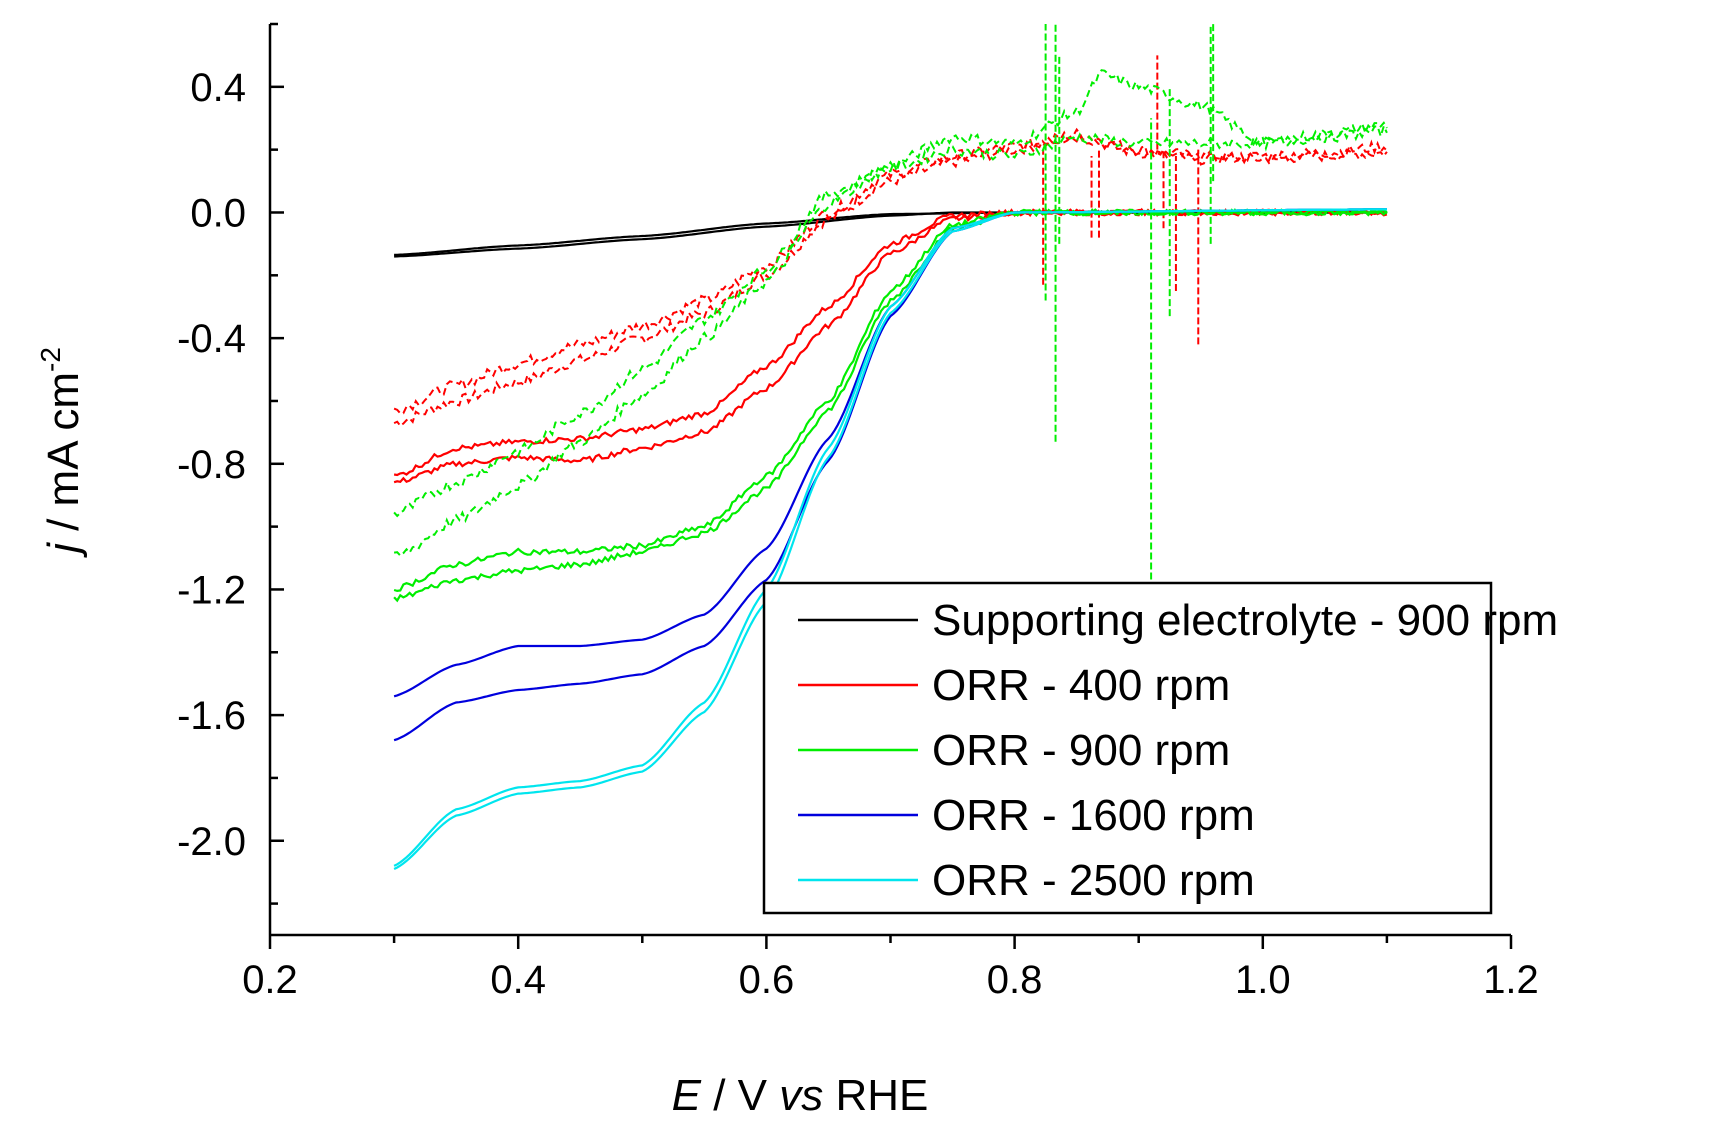 This screenshot has height=1131, width=1731. I want to click on y-tick-label: 0.4, so click(218, 88).